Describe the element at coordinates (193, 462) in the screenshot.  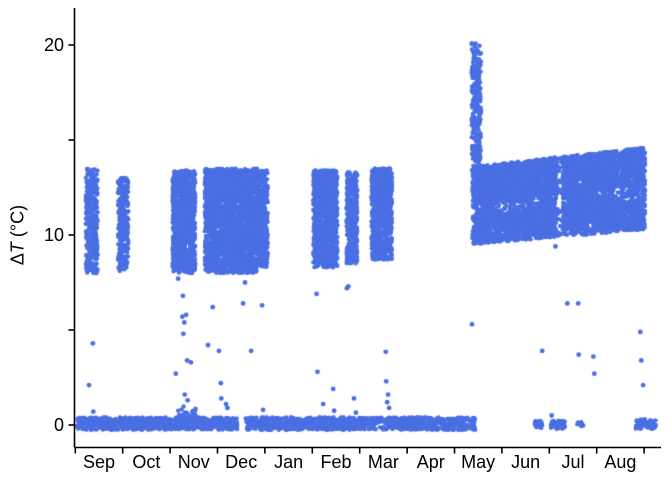
I see `x-tick-label-nov: Nov` at that location.